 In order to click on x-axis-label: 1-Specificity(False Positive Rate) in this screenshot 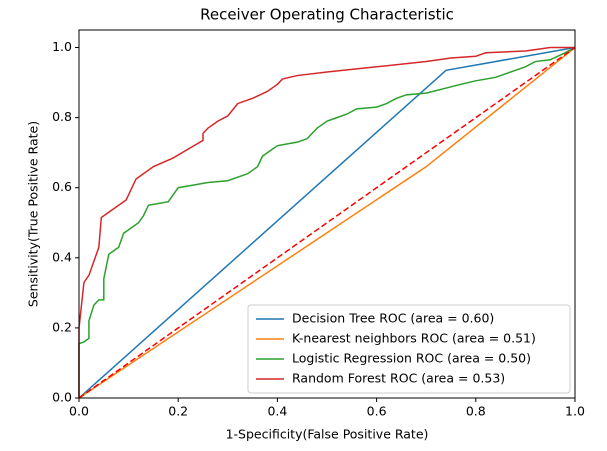, I will do `click(327, 434)`.